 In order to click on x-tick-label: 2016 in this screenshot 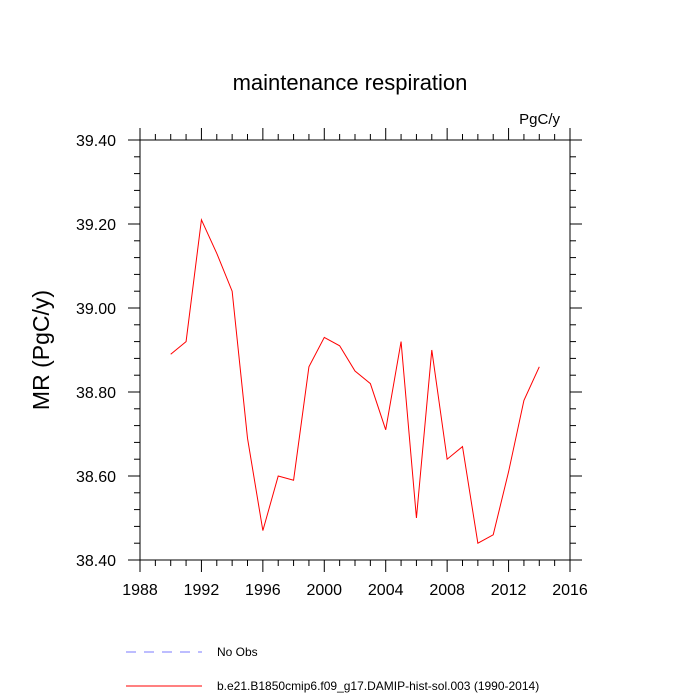, I will do `click(570, 590)`.